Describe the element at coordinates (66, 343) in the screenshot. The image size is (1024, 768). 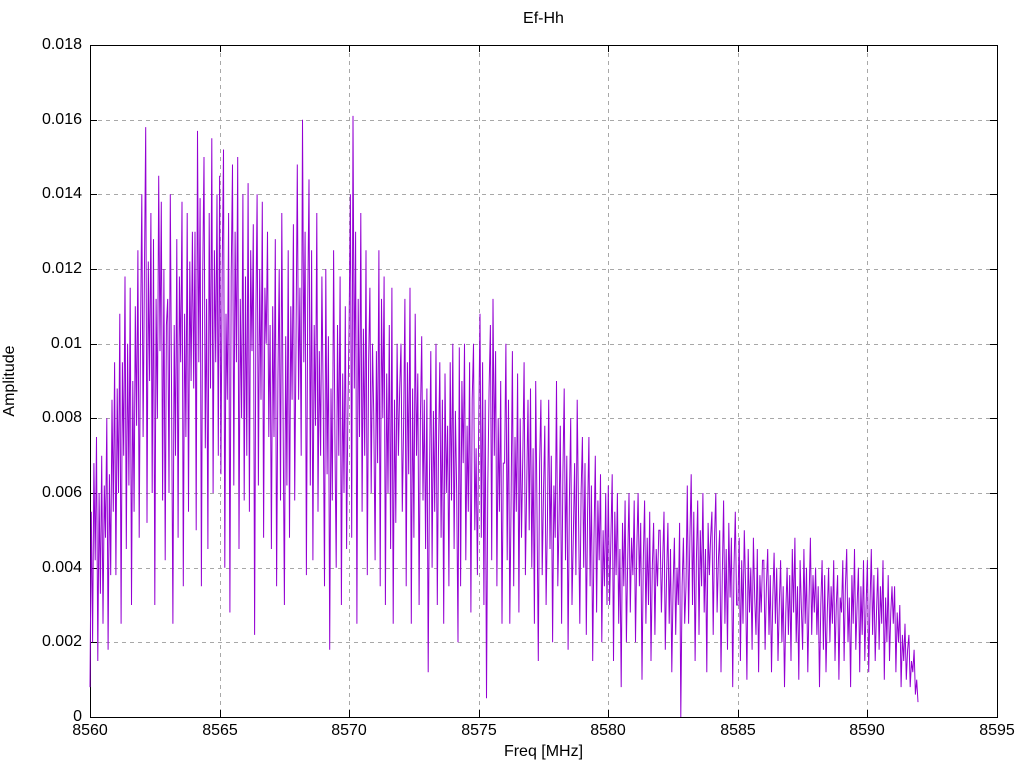
I see `y-tick-label: 0.01` at that location.